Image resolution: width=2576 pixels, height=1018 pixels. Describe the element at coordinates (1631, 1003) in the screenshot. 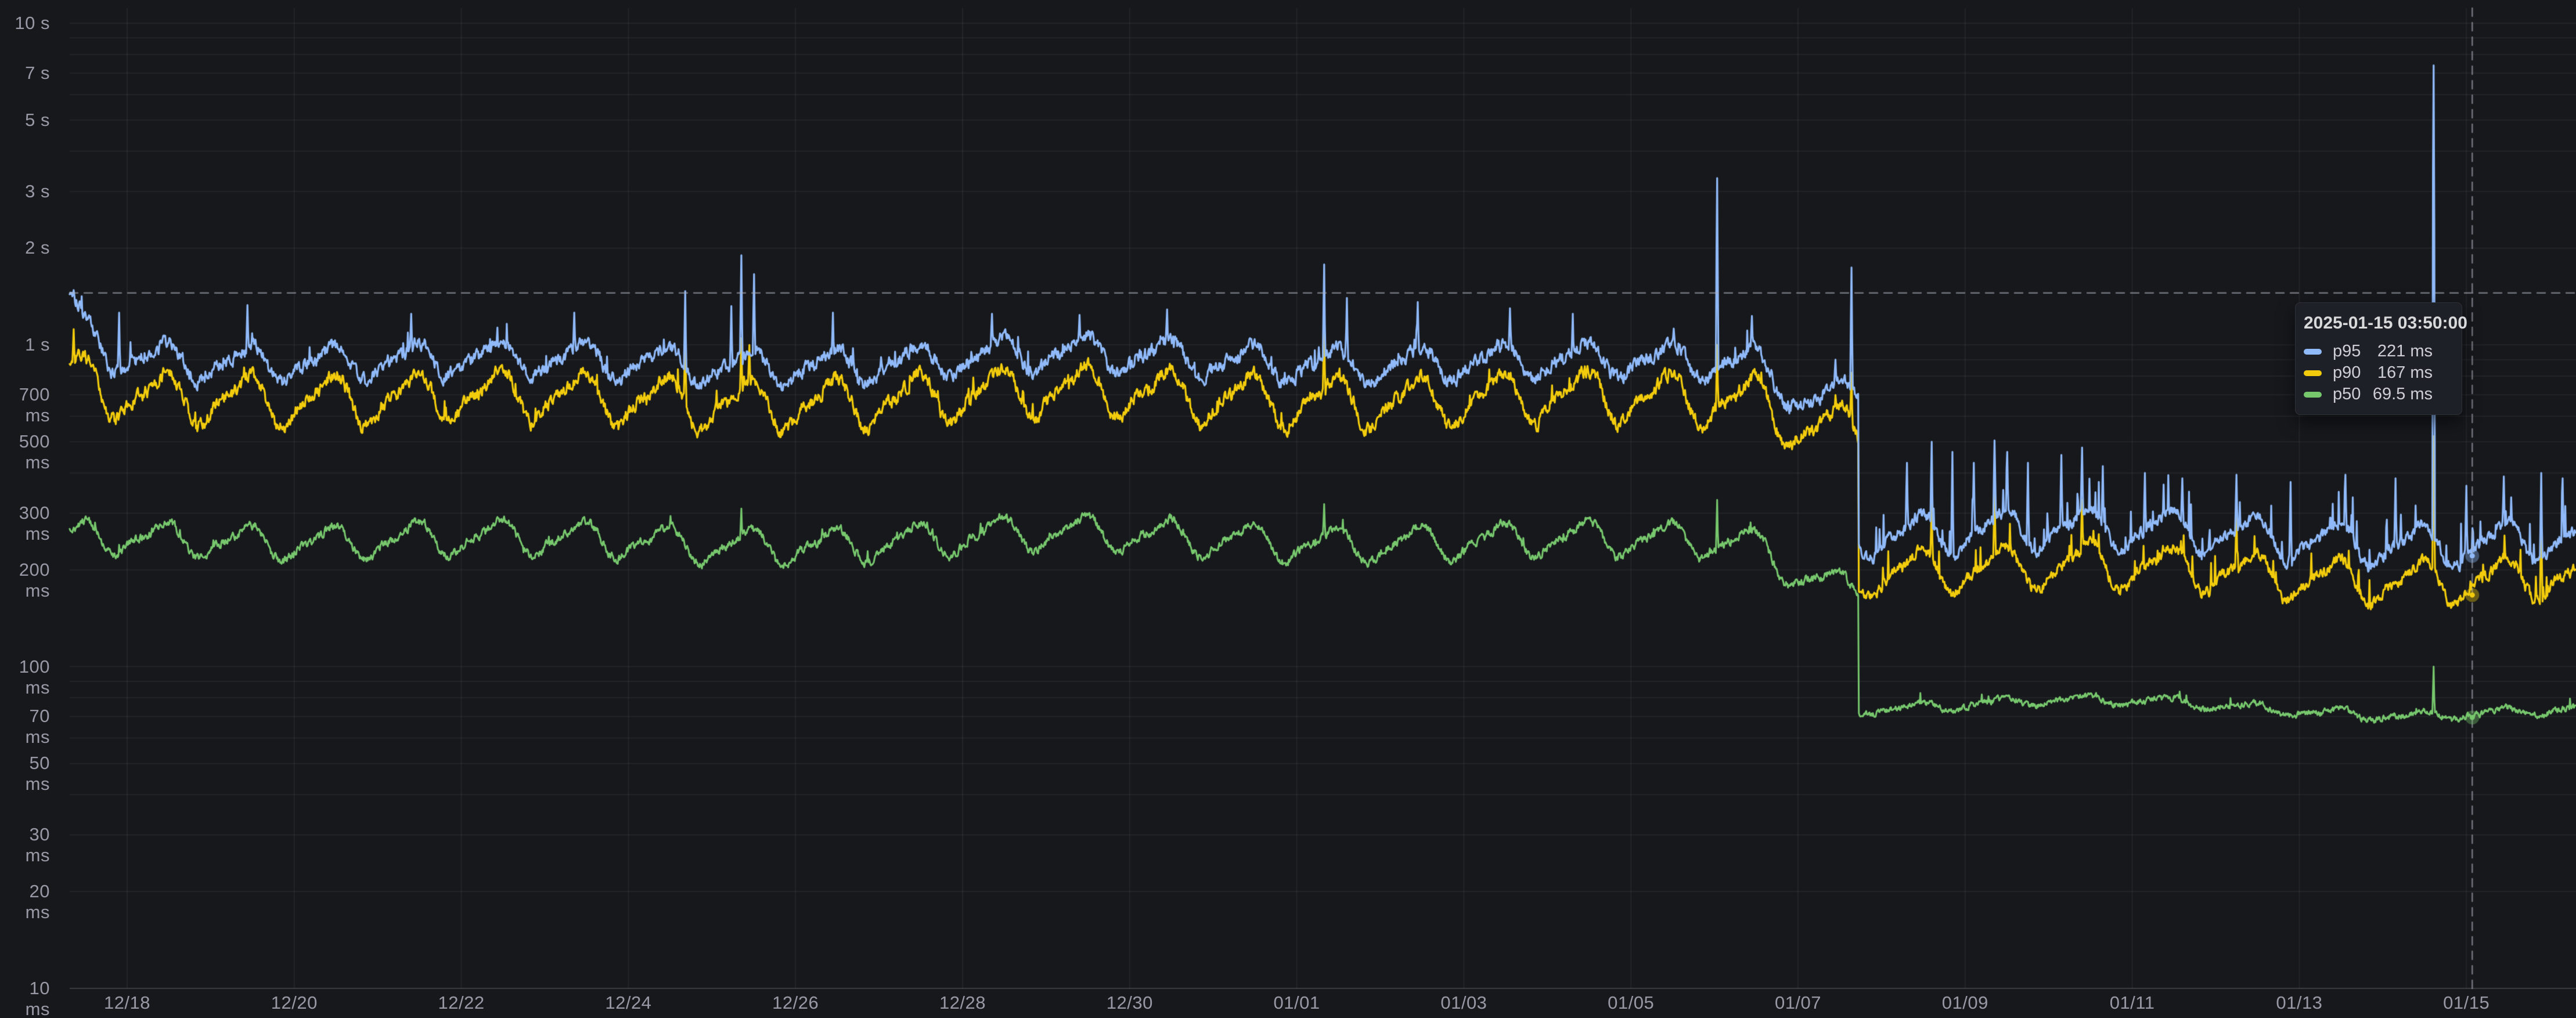

I see `x-axis-label: 01/05` at that location.